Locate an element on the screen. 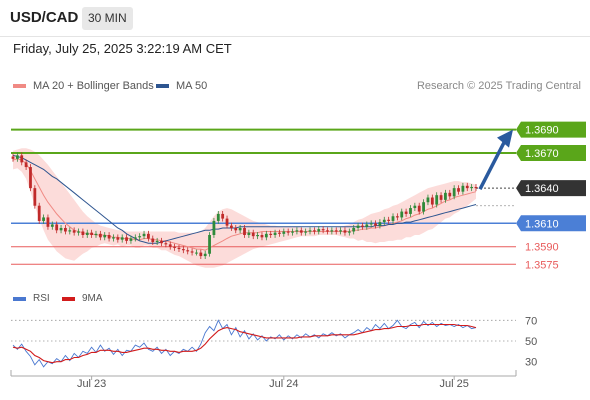 The height and width of the screenshot is (400, 590). legend-rsi: RSI is located at coordinates (31, 298).